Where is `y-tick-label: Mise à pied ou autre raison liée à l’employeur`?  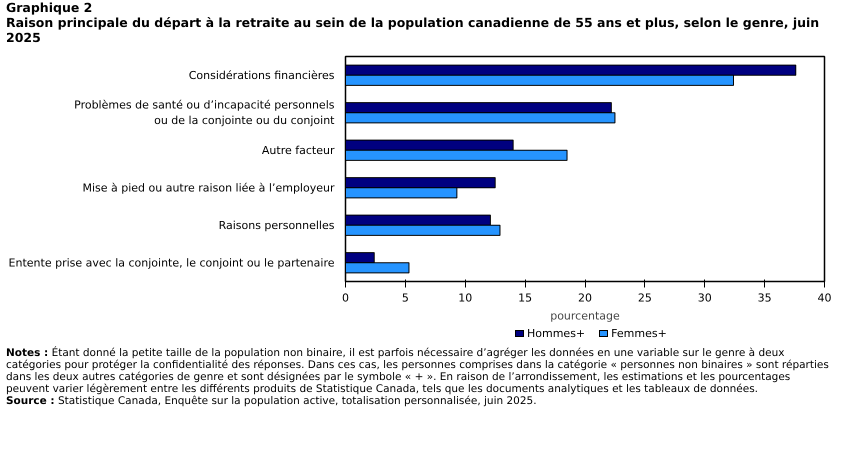
y-tick-label: Mise à pied ou autre raison liée à l’employeur is located at coordinates (208, 187).